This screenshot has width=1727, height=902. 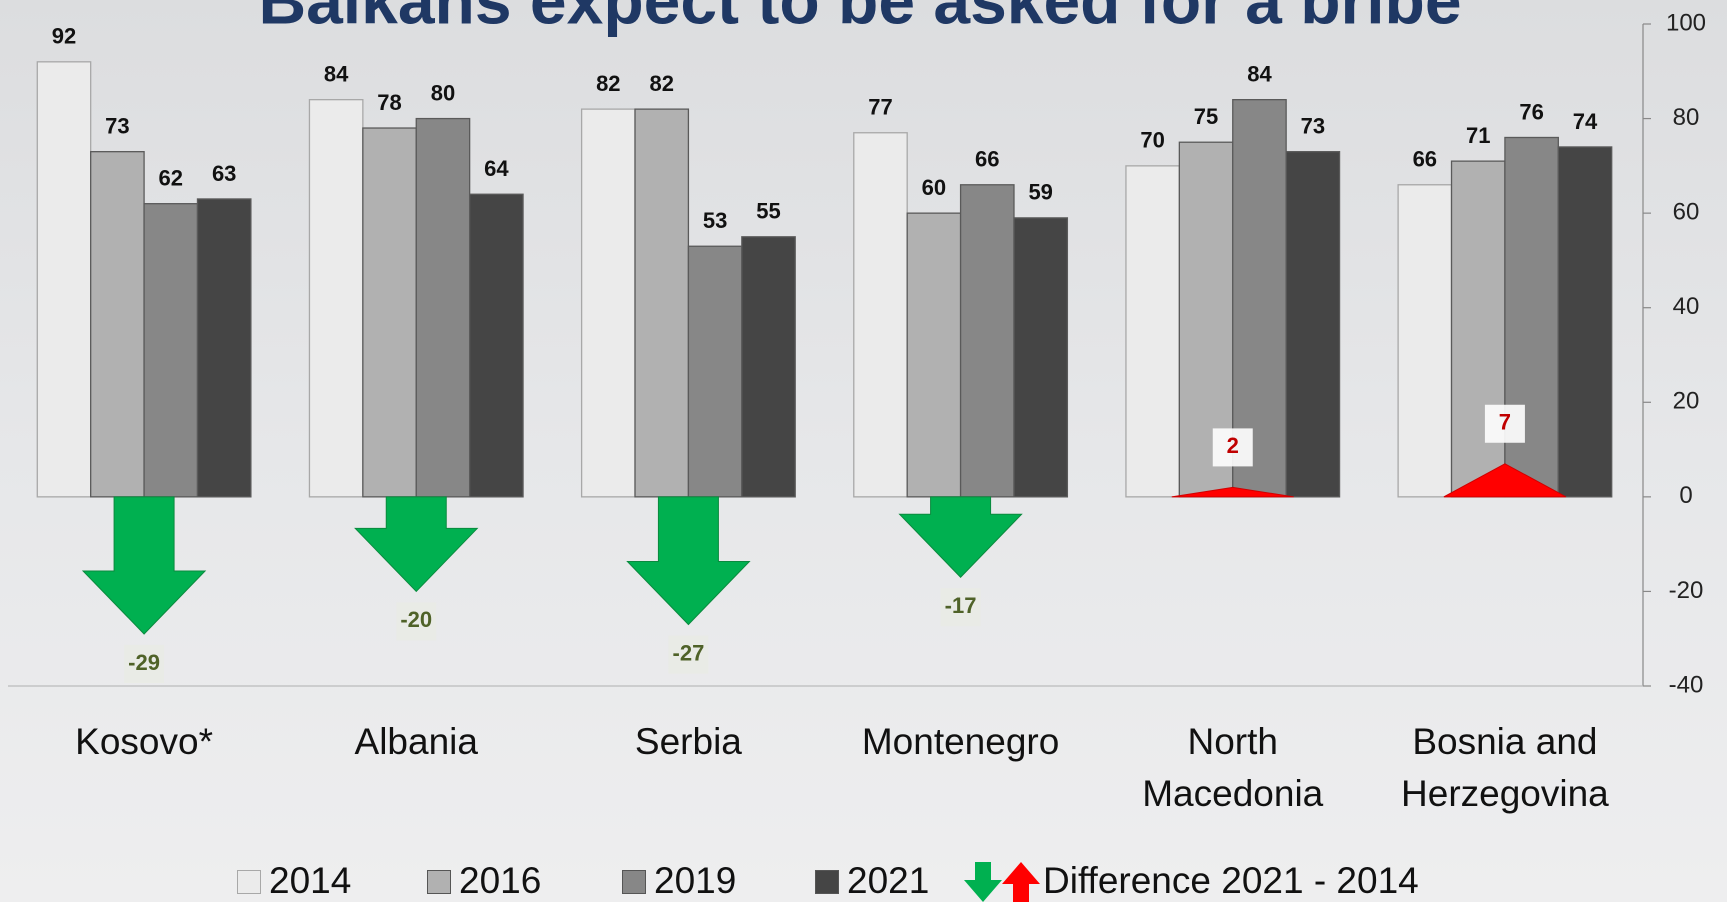 What do you see at coordinates (496, 168) in the screenshot?
I see `data-label: 64` at bounding box center [496, 168].